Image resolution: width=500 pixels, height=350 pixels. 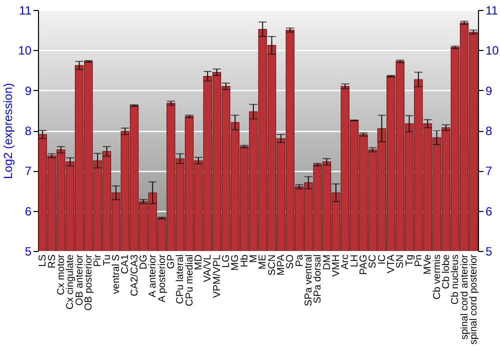 I want to click on x-tick-label: Pir, so click(x=98, y=260).